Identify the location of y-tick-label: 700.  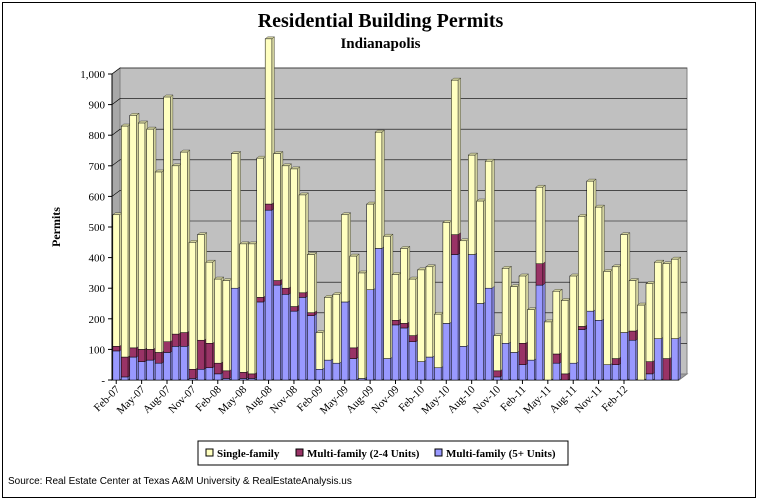
(97, 167).